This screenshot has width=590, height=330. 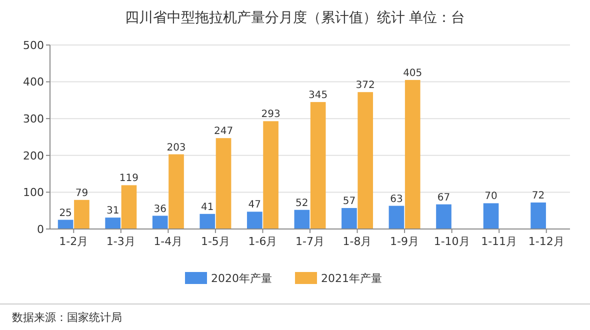 I want to click on data-label: 36, so click(x=160, y=209).